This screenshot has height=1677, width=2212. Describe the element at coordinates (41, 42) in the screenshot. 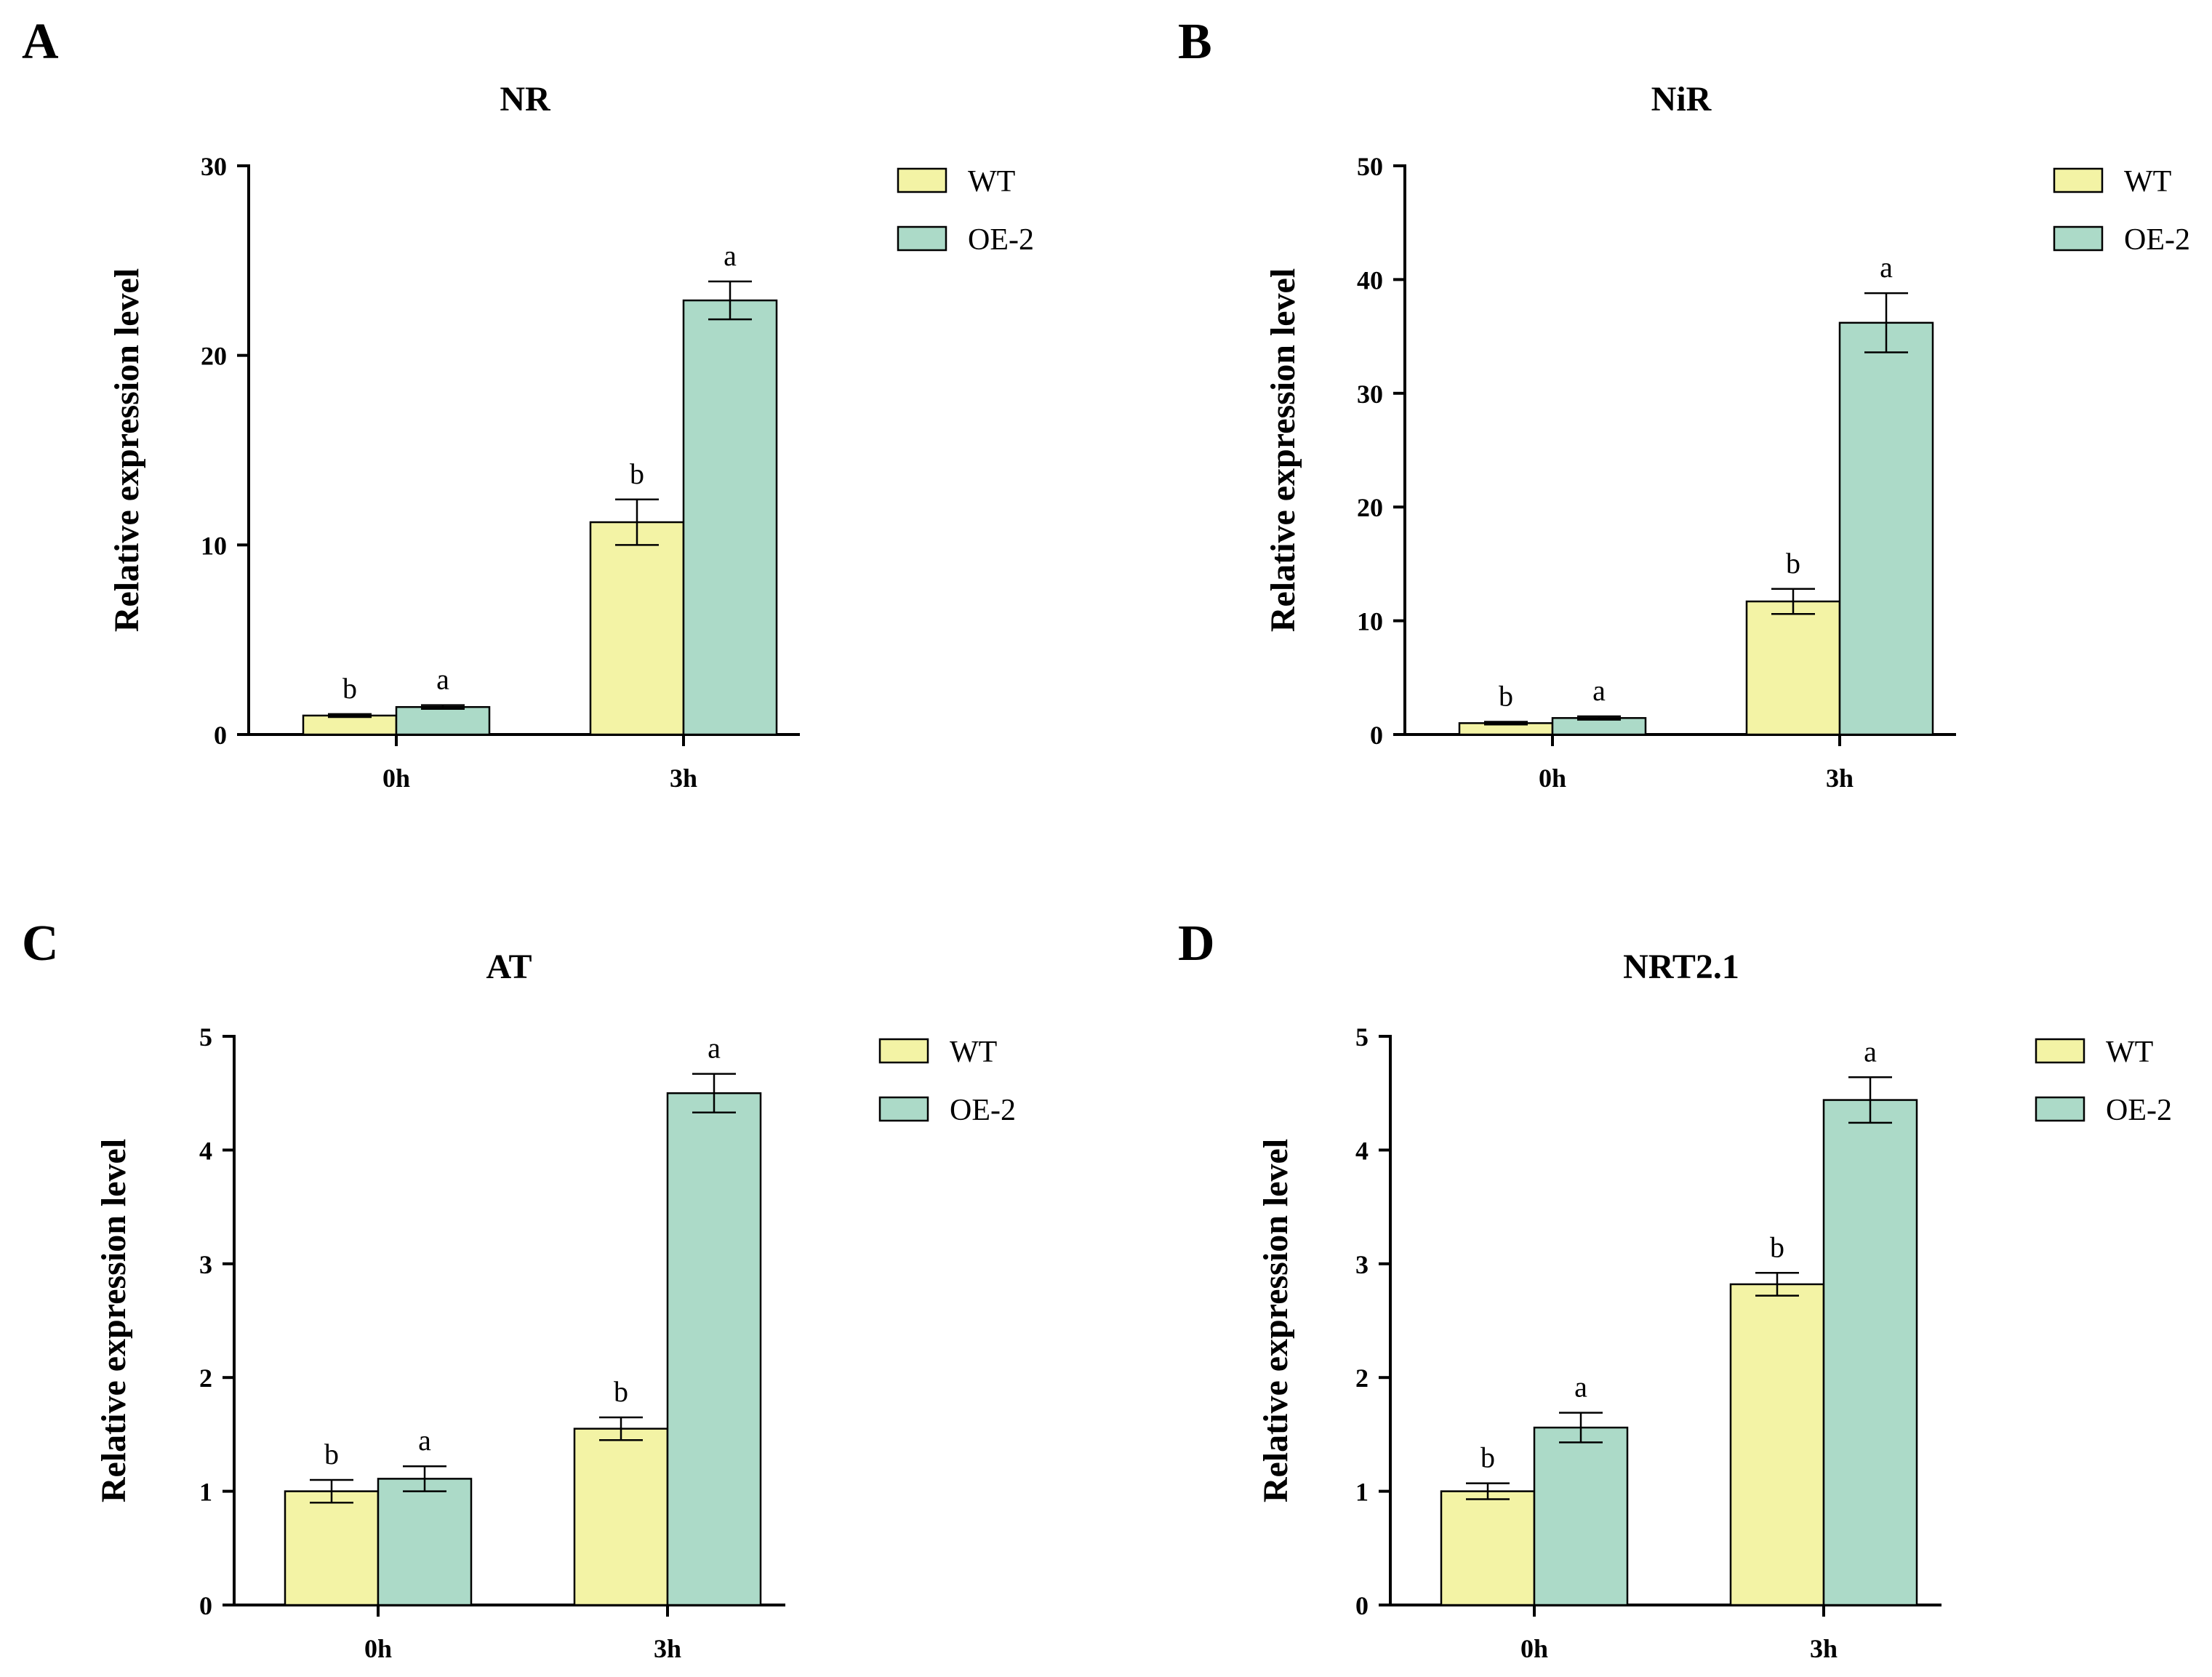

I see `panel-letter: A` at that location.